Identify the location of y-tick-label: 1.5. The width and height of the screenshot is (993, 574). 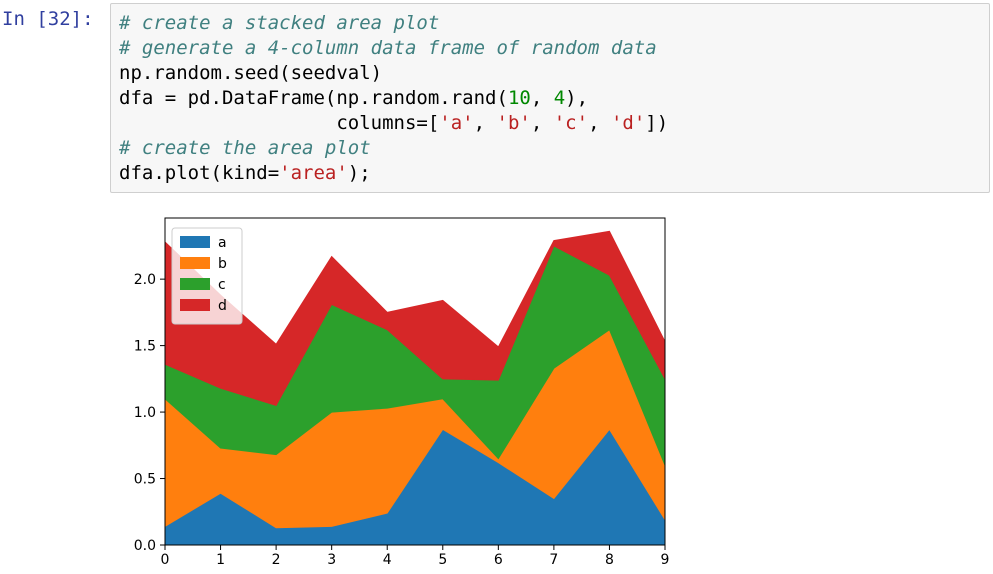
(145, 347).